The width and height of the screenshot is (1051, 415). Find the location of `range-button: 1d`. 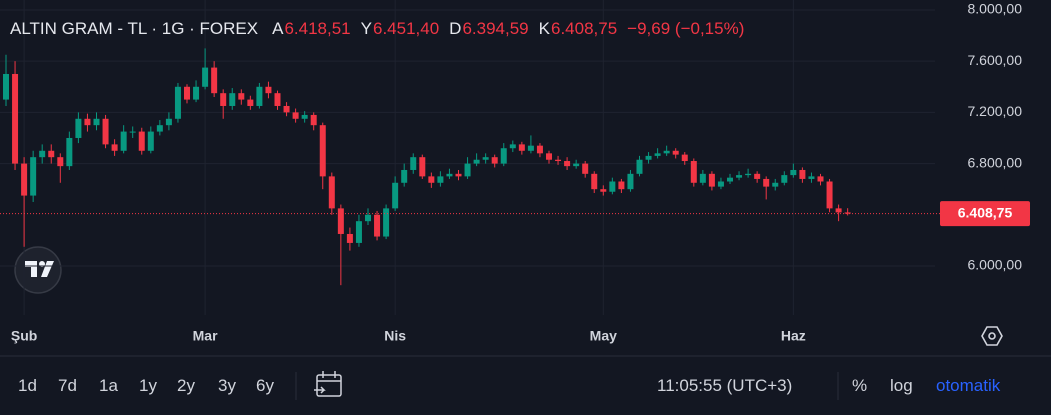

range-button: 1d is located at coordinates (27, 385).